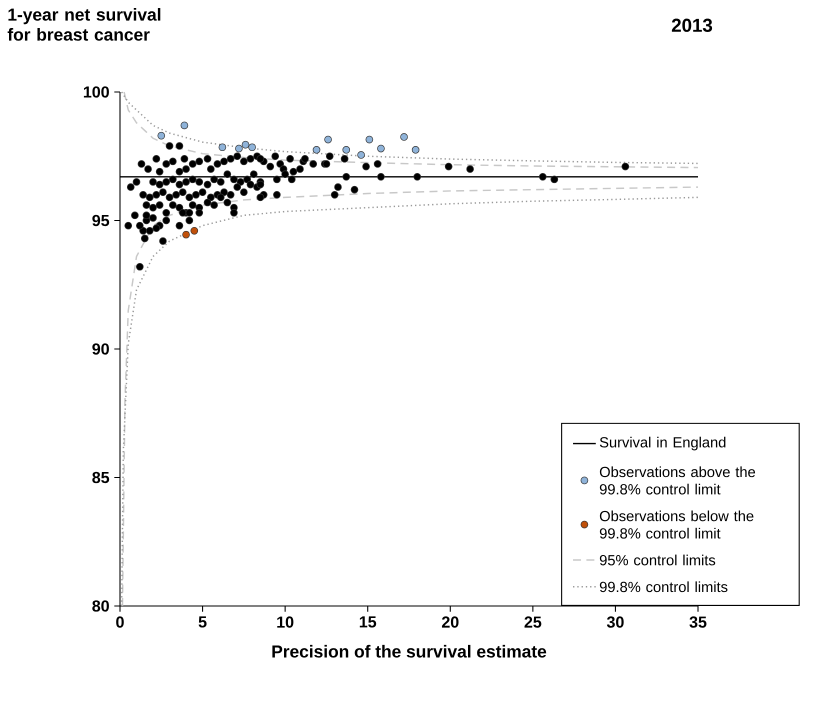 This screenshot has width=817, height=710. Describe the element at coordinates (615, 622) in the screenshot. I see `x-tick-label: 30` at that location.